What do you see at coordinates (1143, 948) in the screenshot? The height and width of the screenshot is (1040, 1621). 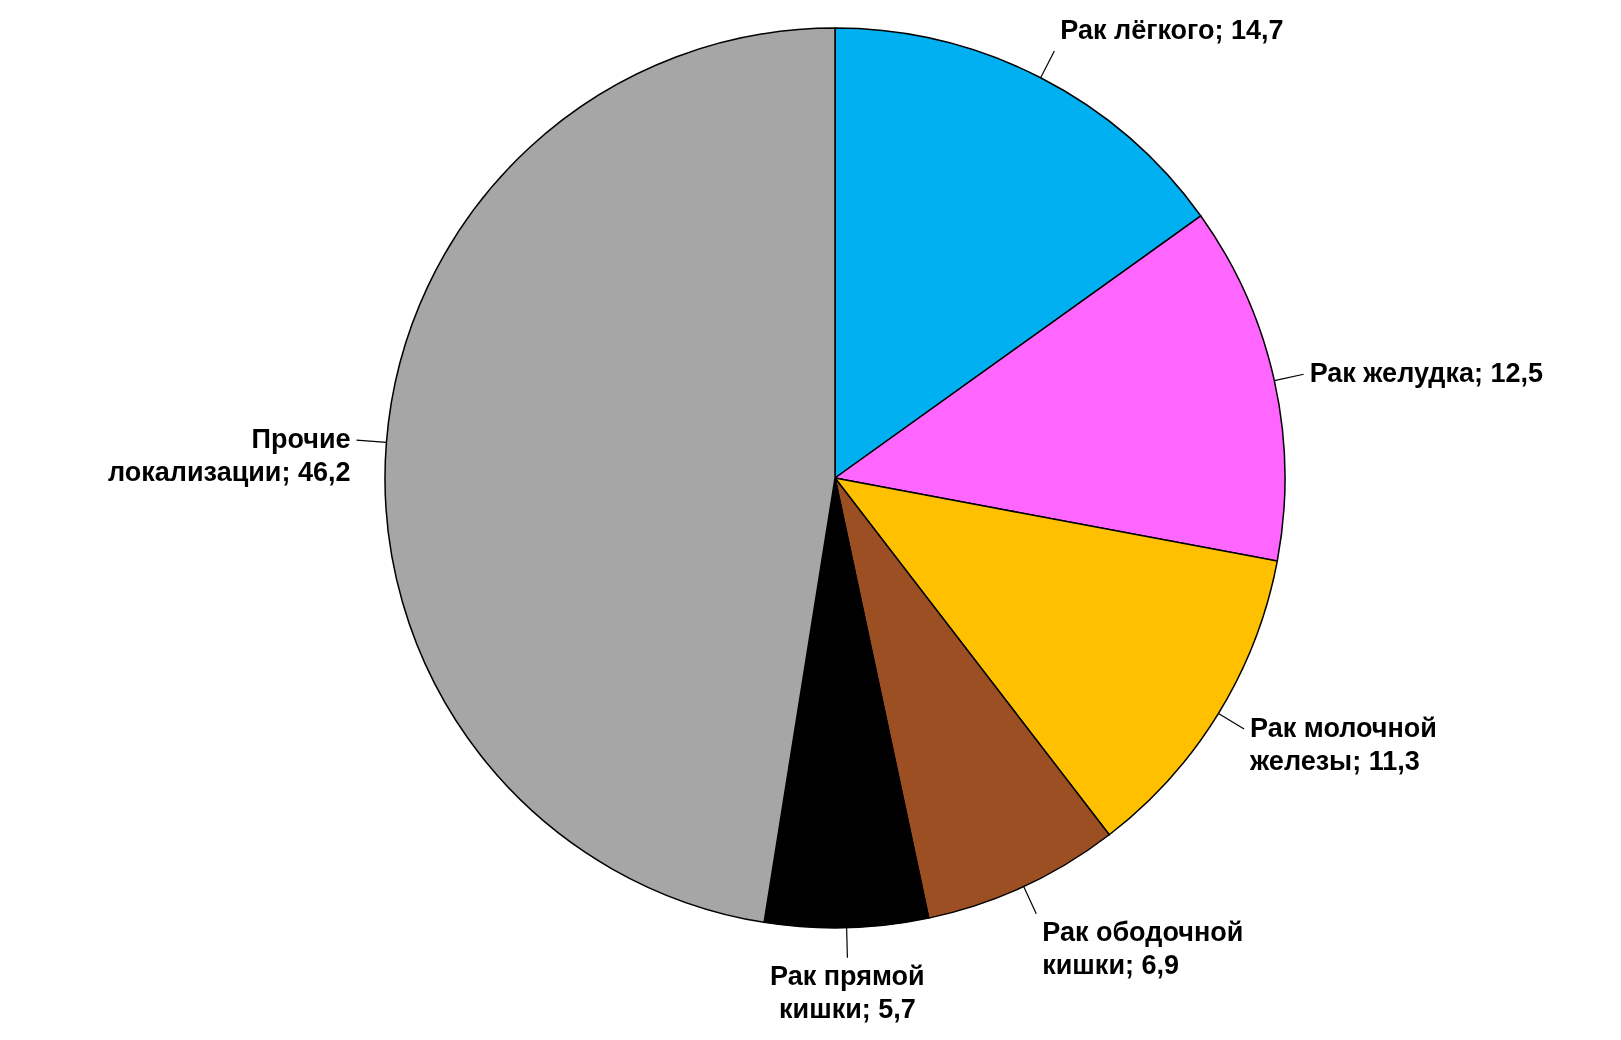 I see `slice-label: Рак ободочной кишки; 6,9` at bounding box center [1143, 948].